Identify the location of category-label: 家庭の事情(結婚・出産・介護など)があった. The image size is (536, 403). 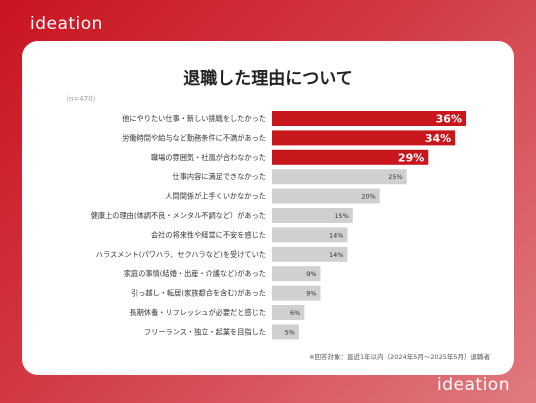
(195, 273).